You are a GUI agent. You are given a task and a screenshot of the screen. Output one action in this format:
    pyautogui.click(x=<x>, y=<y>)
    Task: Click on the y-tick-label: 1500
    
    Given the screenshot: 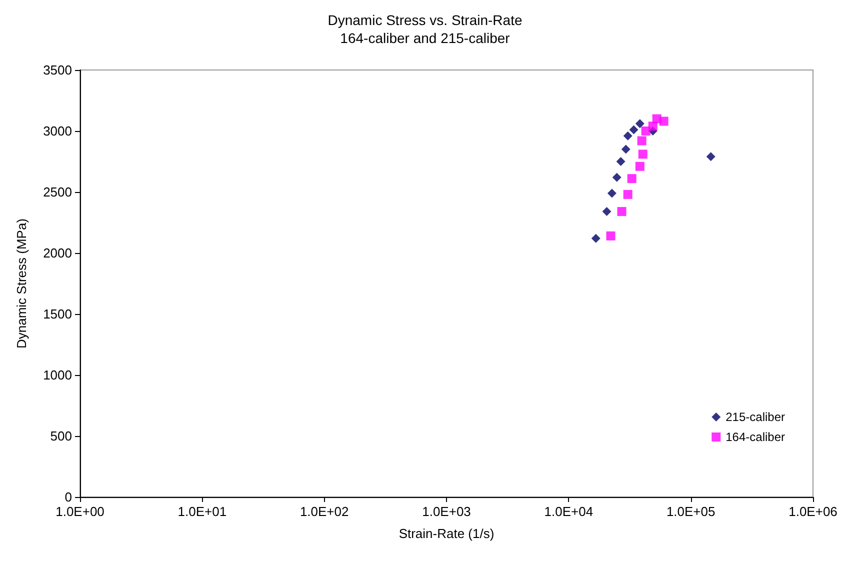 What is the action you would take?
    pyautogui.click(x=57, y=314)
    